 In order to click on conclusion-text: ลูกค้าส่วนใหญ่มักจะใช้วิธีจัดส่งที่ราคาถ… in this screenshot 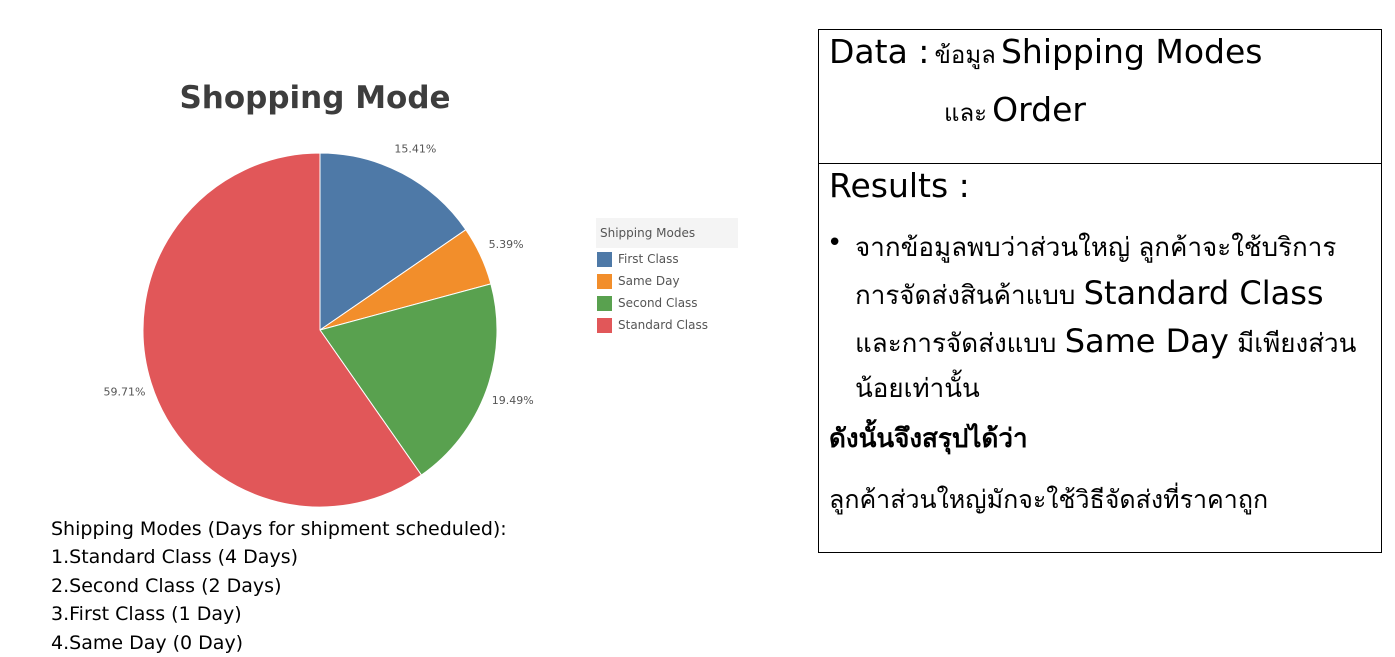, I will do `click(1049, 499)`.